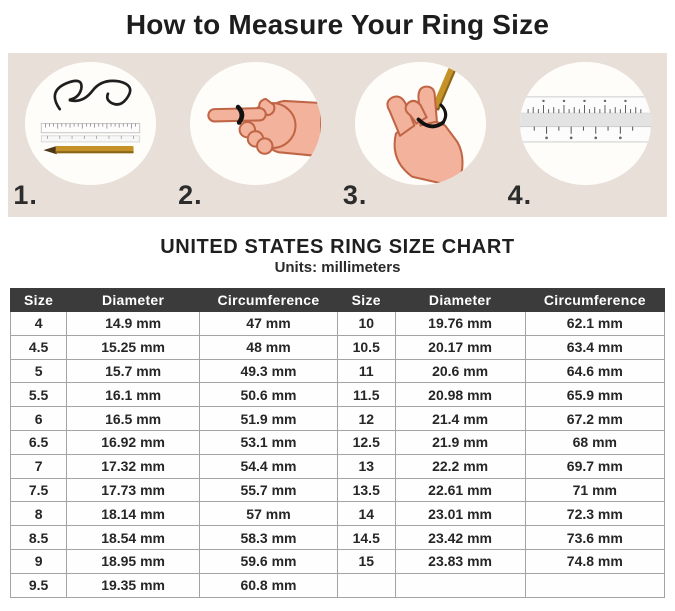 This screenshot has height=611, width=675. I want to click on step-4-number: 4., so click(520, 194).